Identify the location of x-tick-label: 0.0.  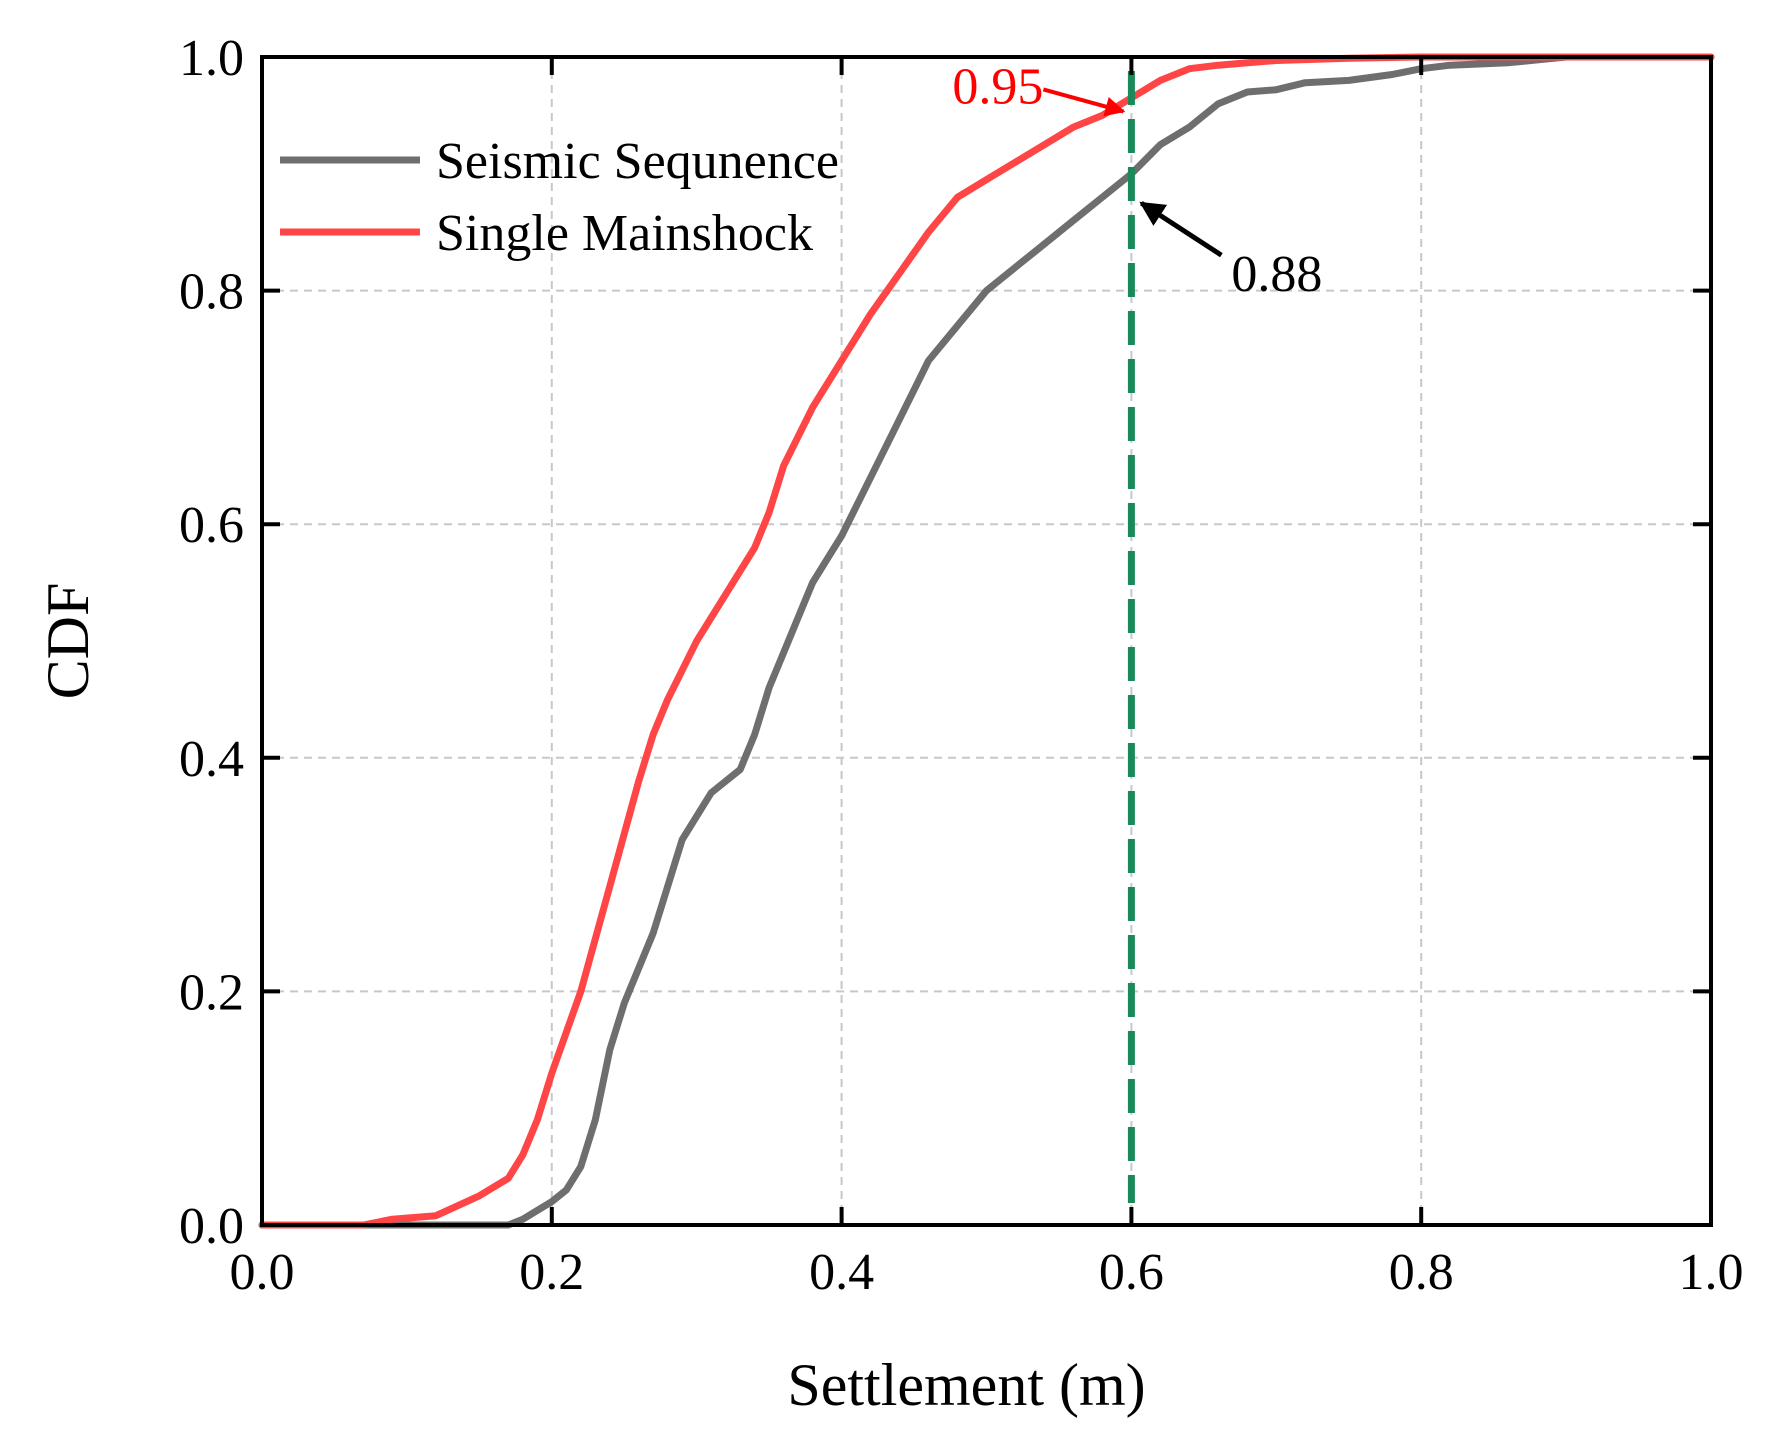
(262, 1272).